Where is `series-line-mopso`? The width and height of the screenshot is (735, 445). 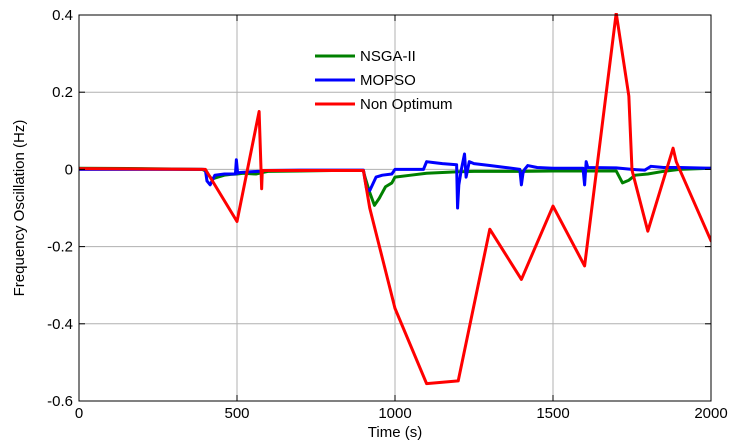 series-line-mopso is located at coordinates (395, 181).